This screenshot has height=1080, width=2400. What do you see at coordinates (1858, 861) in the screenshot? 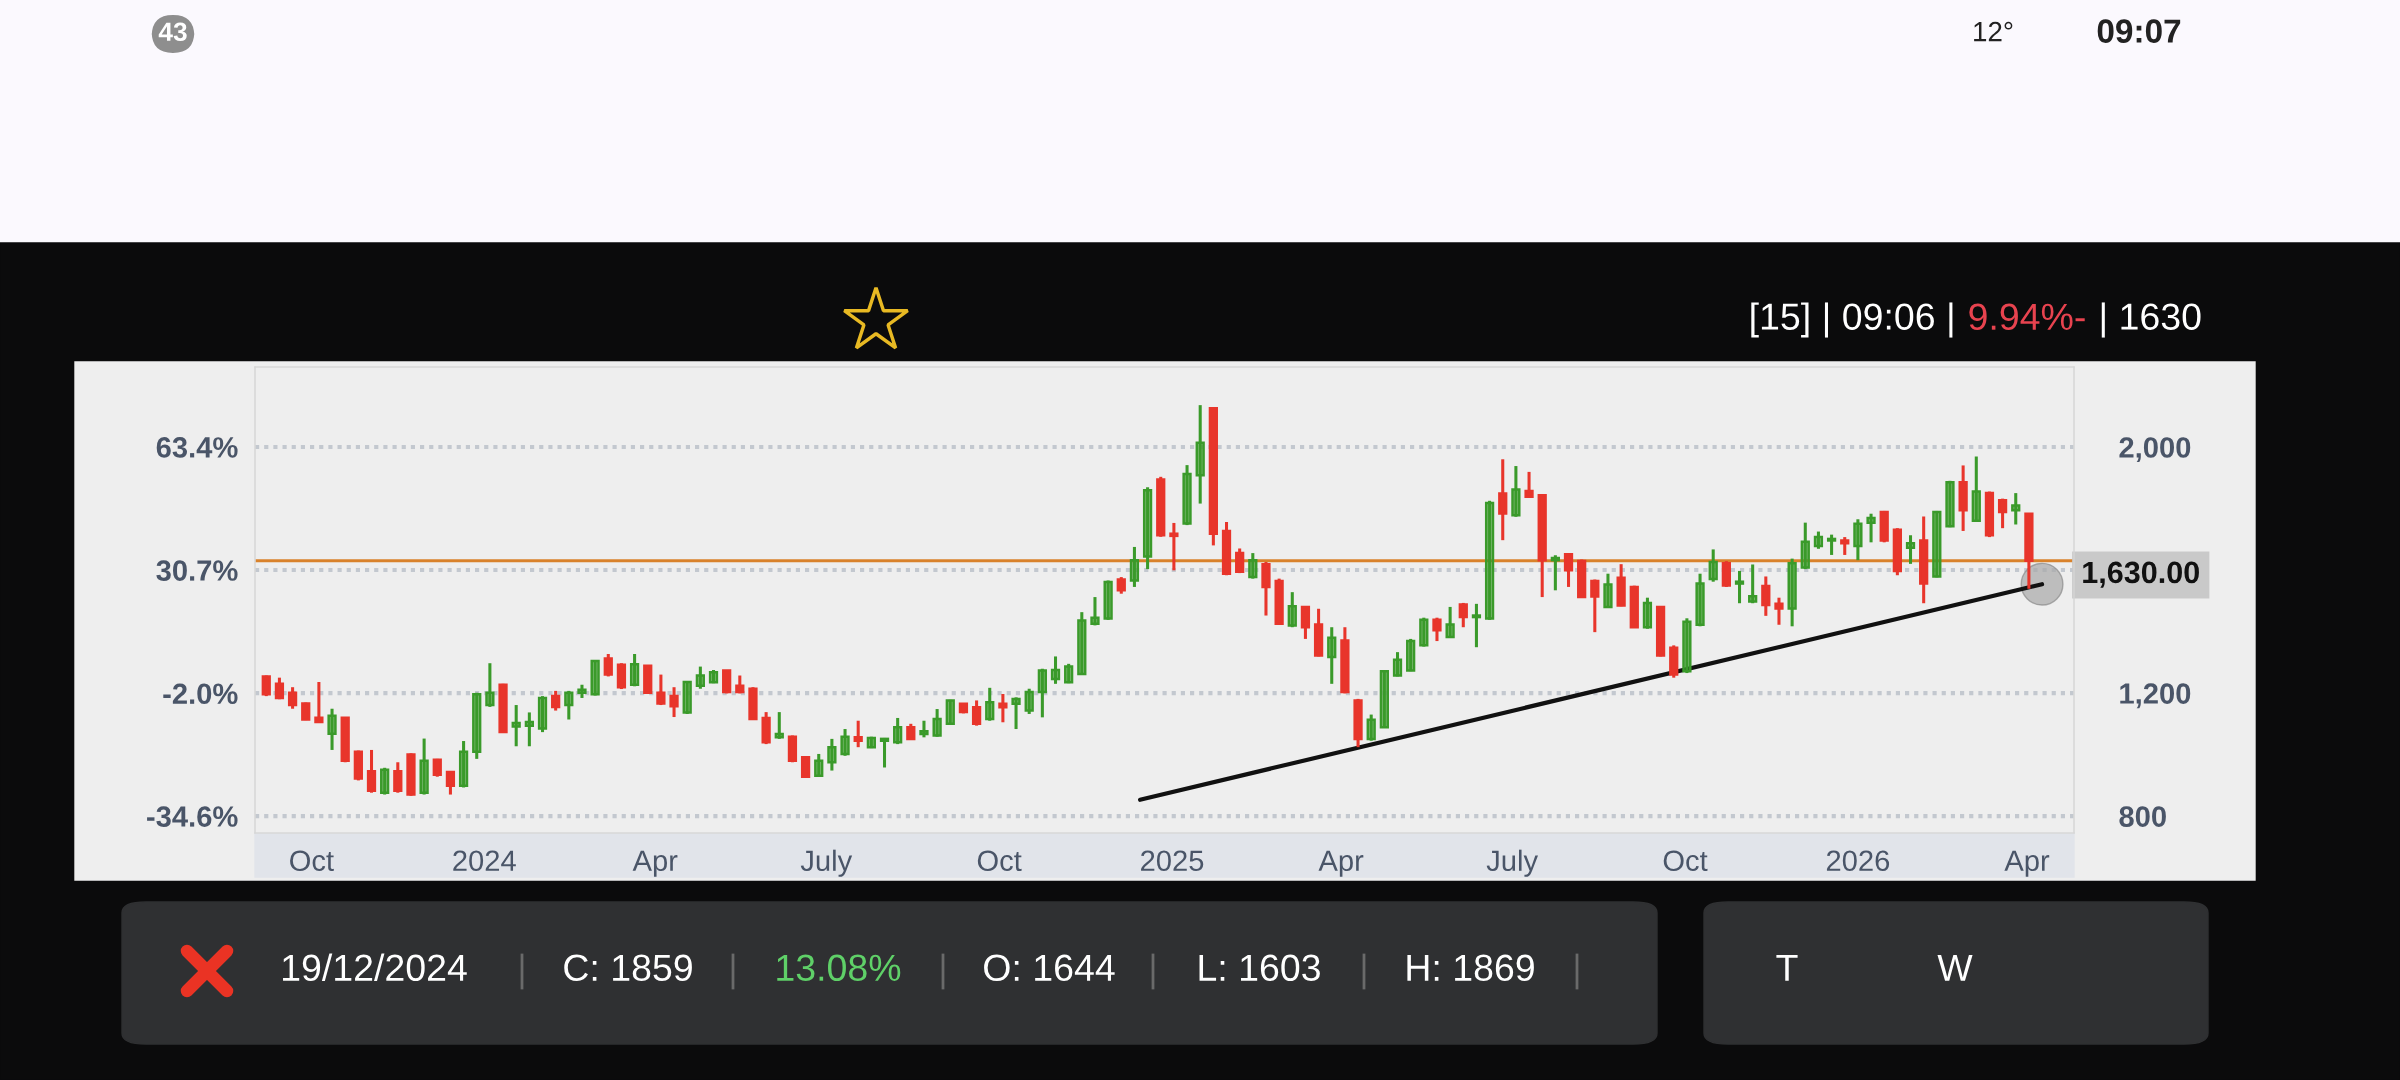
I see `x-tick-label: 2026` at bounding box center [1858, 861].